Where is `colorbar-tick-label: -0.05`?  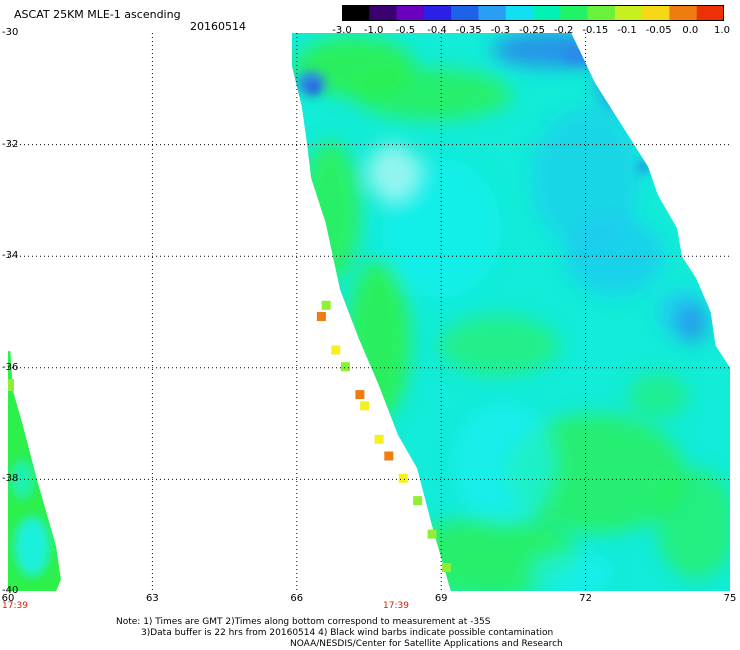 colorbar-tick-label: -0.05 is located at coordinates (658, 30).